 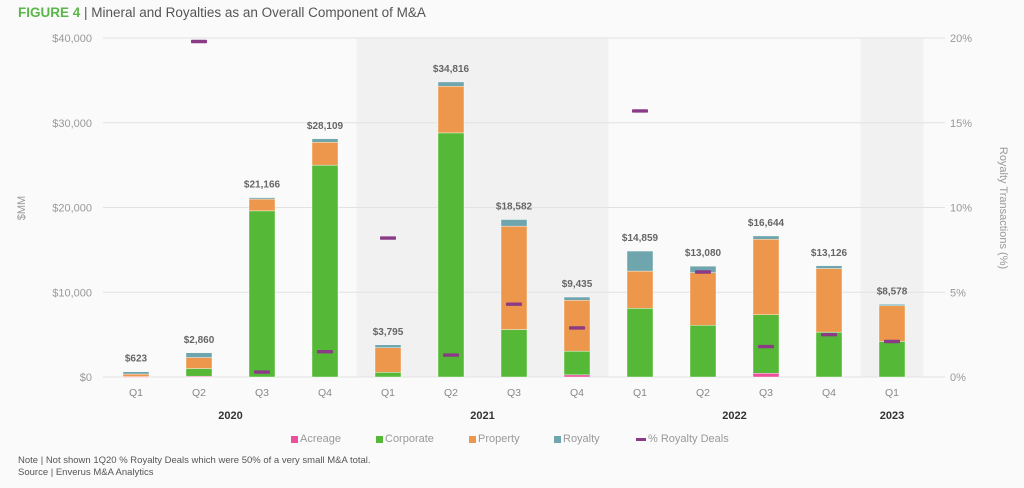 What do you see at coordinates (514, 207) in the screenshot?
I see `total-label: $18,582` at bounding box center [514, 207].